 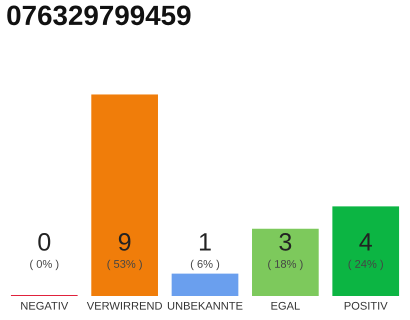 I want to click on data-label: 4, so click(x=365, y=241).